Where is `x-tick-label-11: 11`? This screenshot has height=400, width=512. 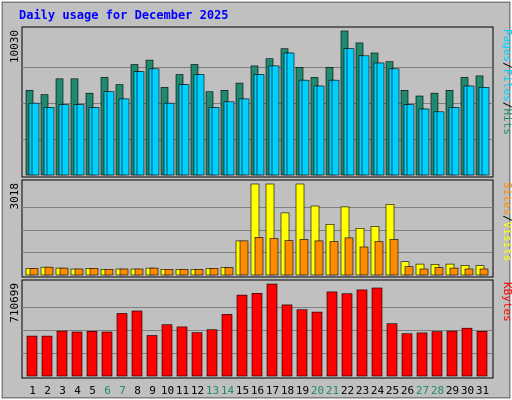
x-tick-label-11: 11 is located at coordinates (182, 390).